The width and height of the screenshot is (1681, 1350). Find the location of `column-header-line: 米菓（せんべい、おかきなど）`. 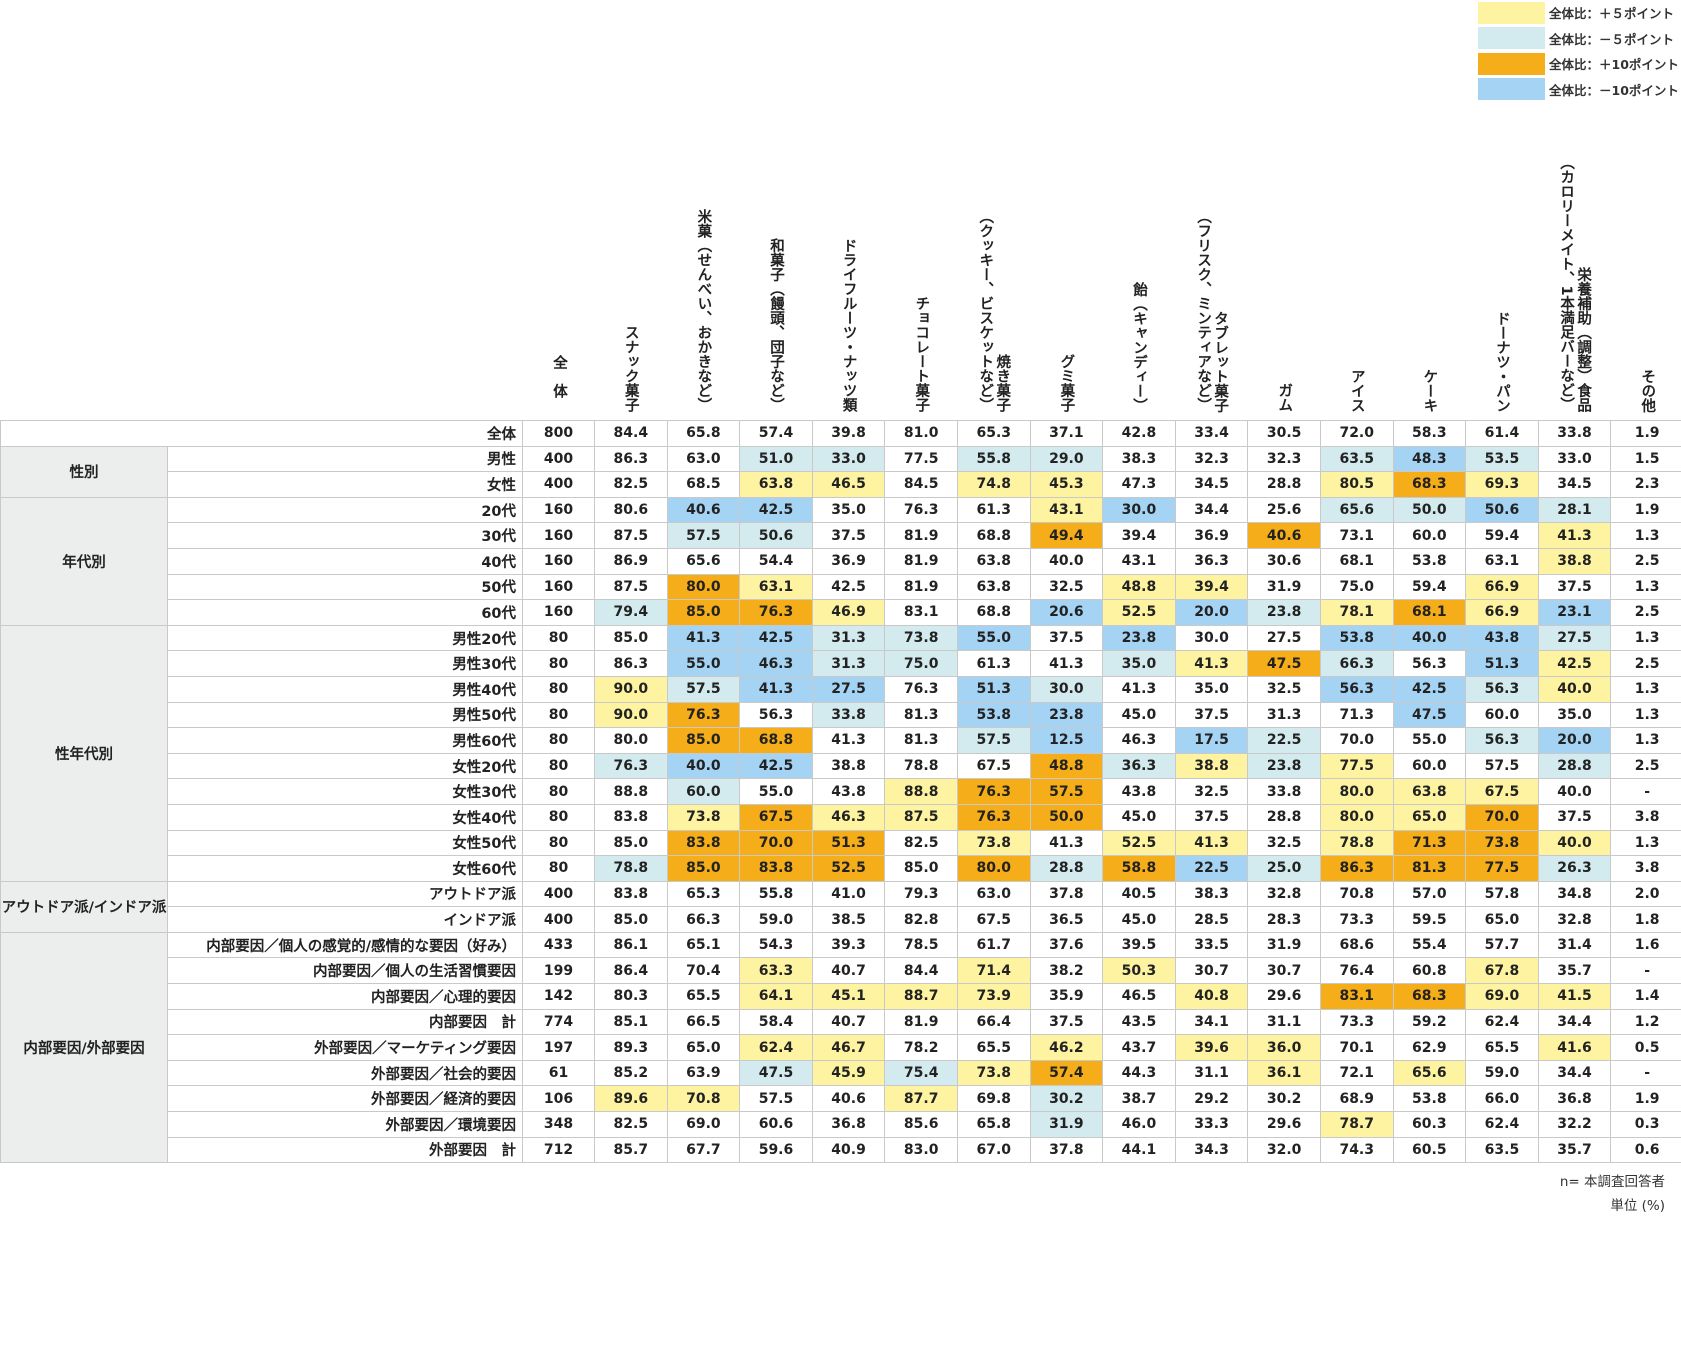

column-header-line: 米菓（せんべい、おかきなど） is located at coordinates (703, 310).